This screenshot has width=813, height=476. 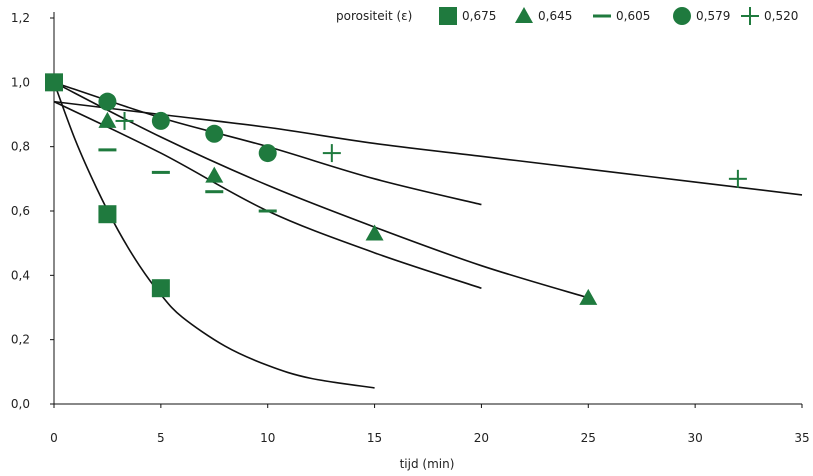 What do you see at coordinates (161, 438) in the screenshot?
I see `x-tick-label: 5` at bounding box center [161, 438].